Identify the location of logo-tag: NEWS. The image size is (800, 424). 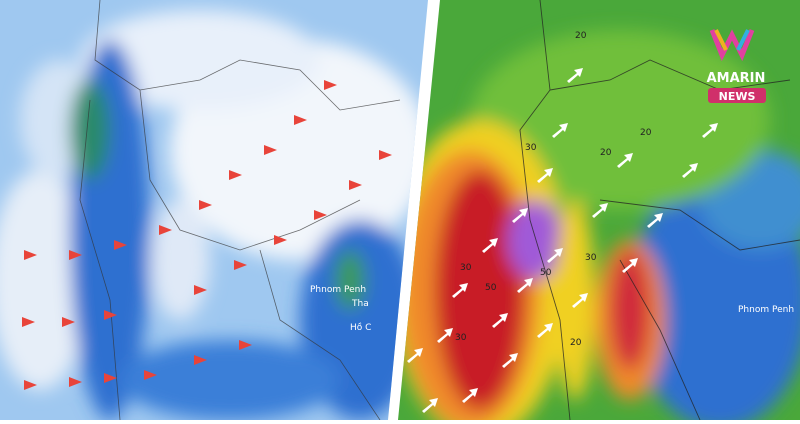
(737, 96).